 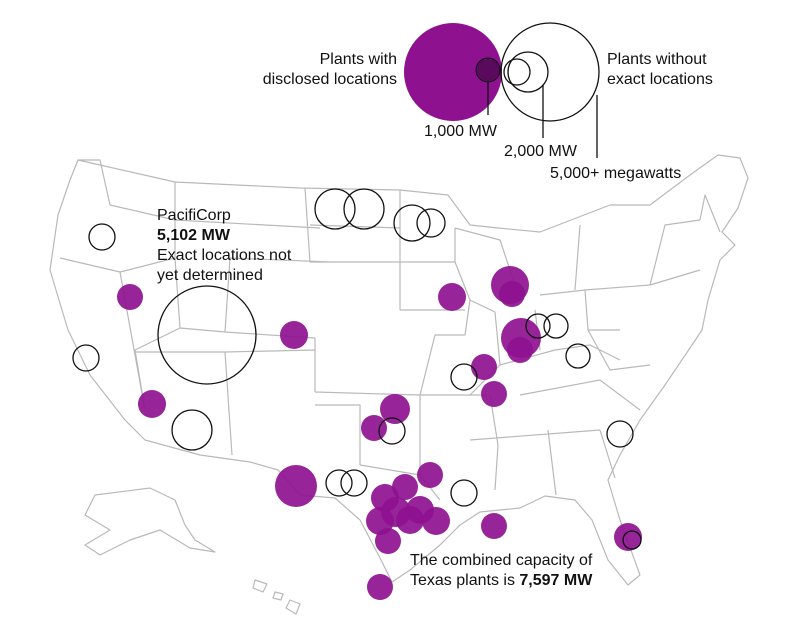 I want to click on legend-size-1000: 1,000 MW, so click(x=460, y=131).